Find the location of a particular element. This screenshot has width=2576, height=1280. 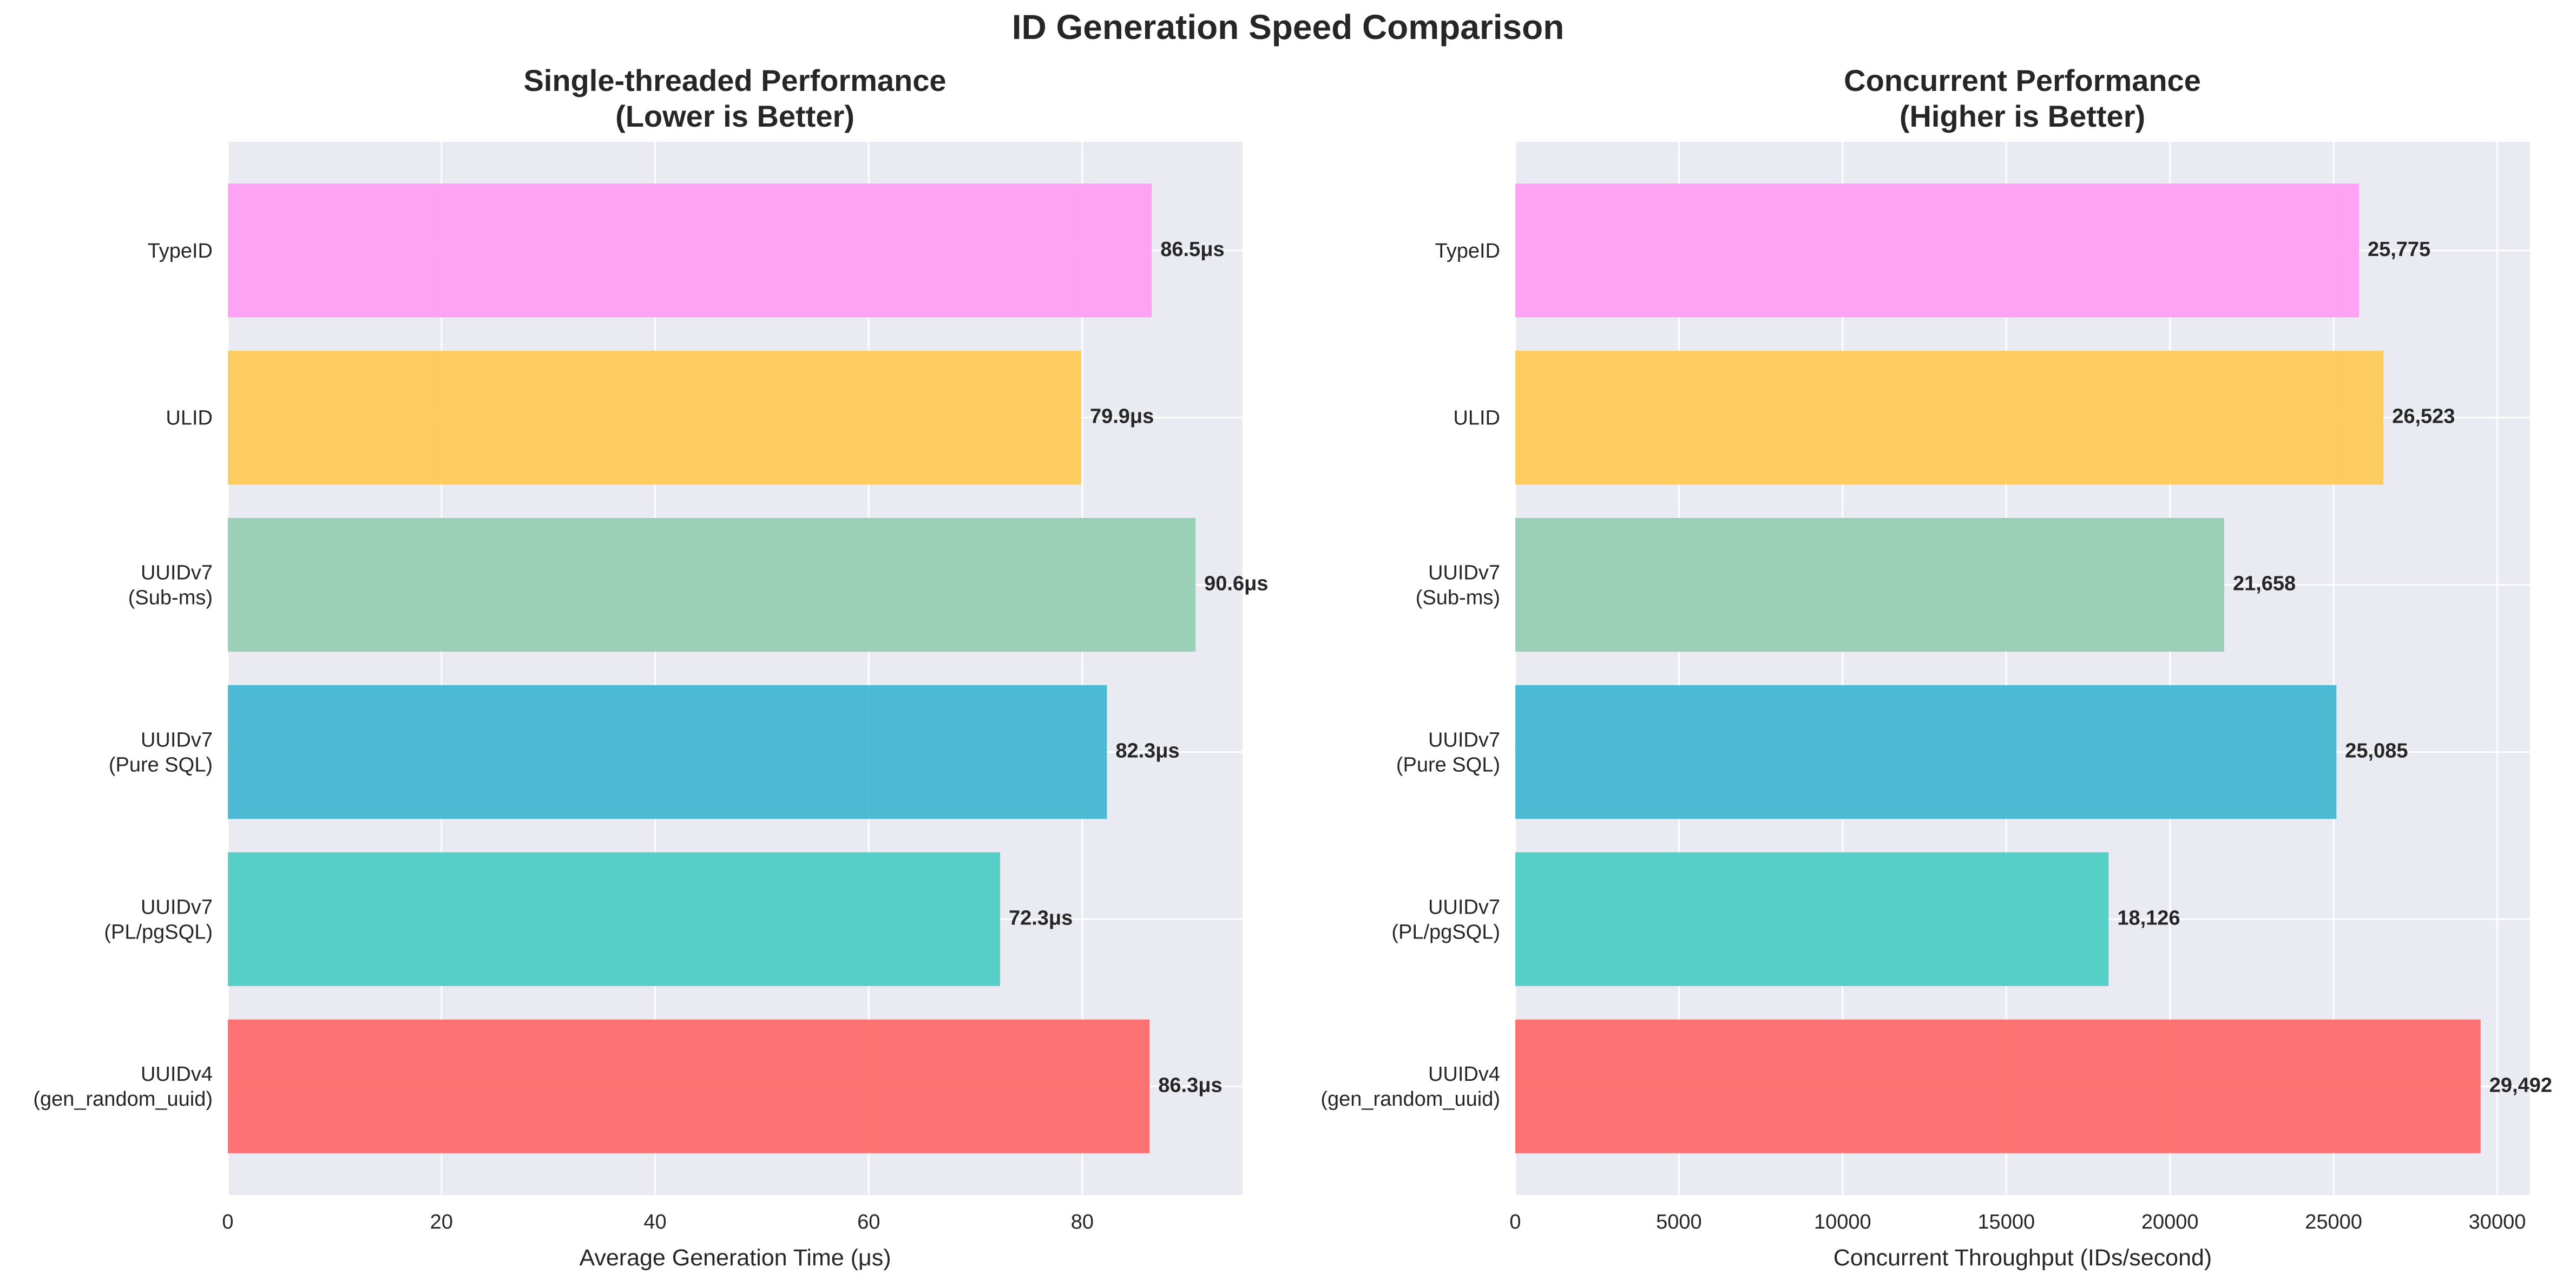

bar-value-label: 29,492 is located at coordinates (2520, 1085).